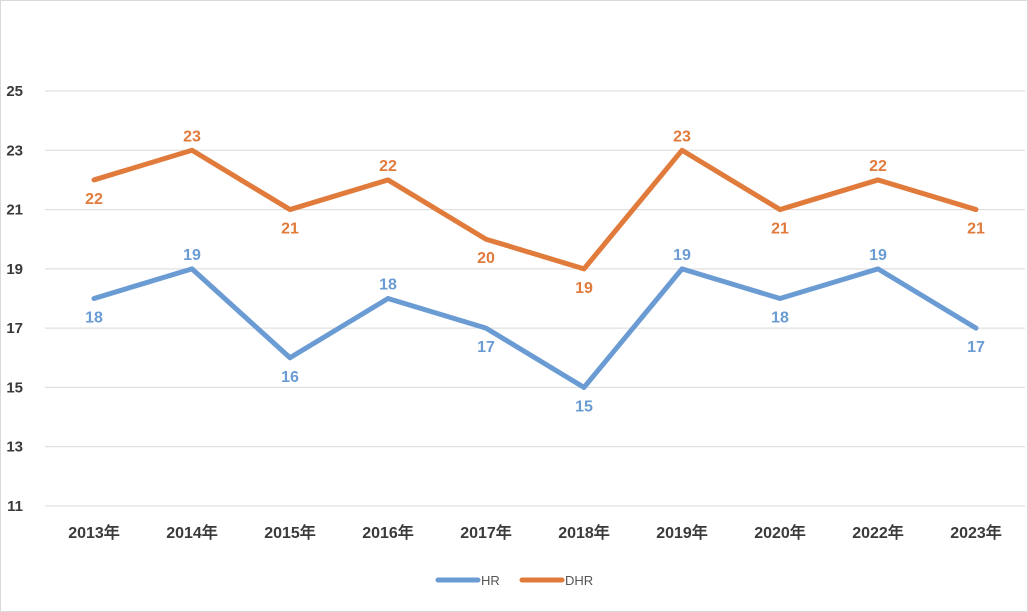  Describe the element at coordinates (15, 506) in the screenshot. I see `y-tick-label: 11` at that location.